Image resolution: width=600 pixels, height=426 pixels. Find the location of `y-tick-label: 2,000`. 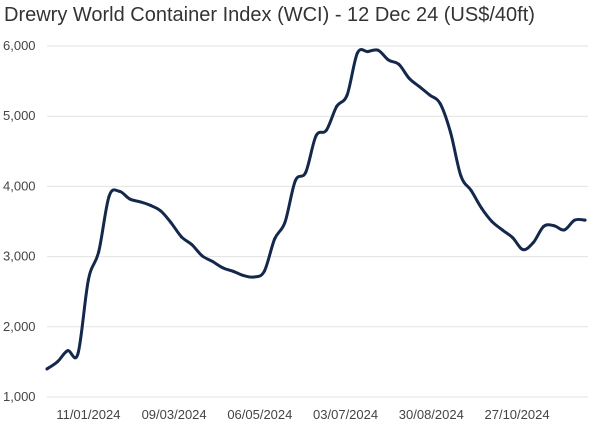

y-tick-label: 2,000 is located at coordinates (19, 326).